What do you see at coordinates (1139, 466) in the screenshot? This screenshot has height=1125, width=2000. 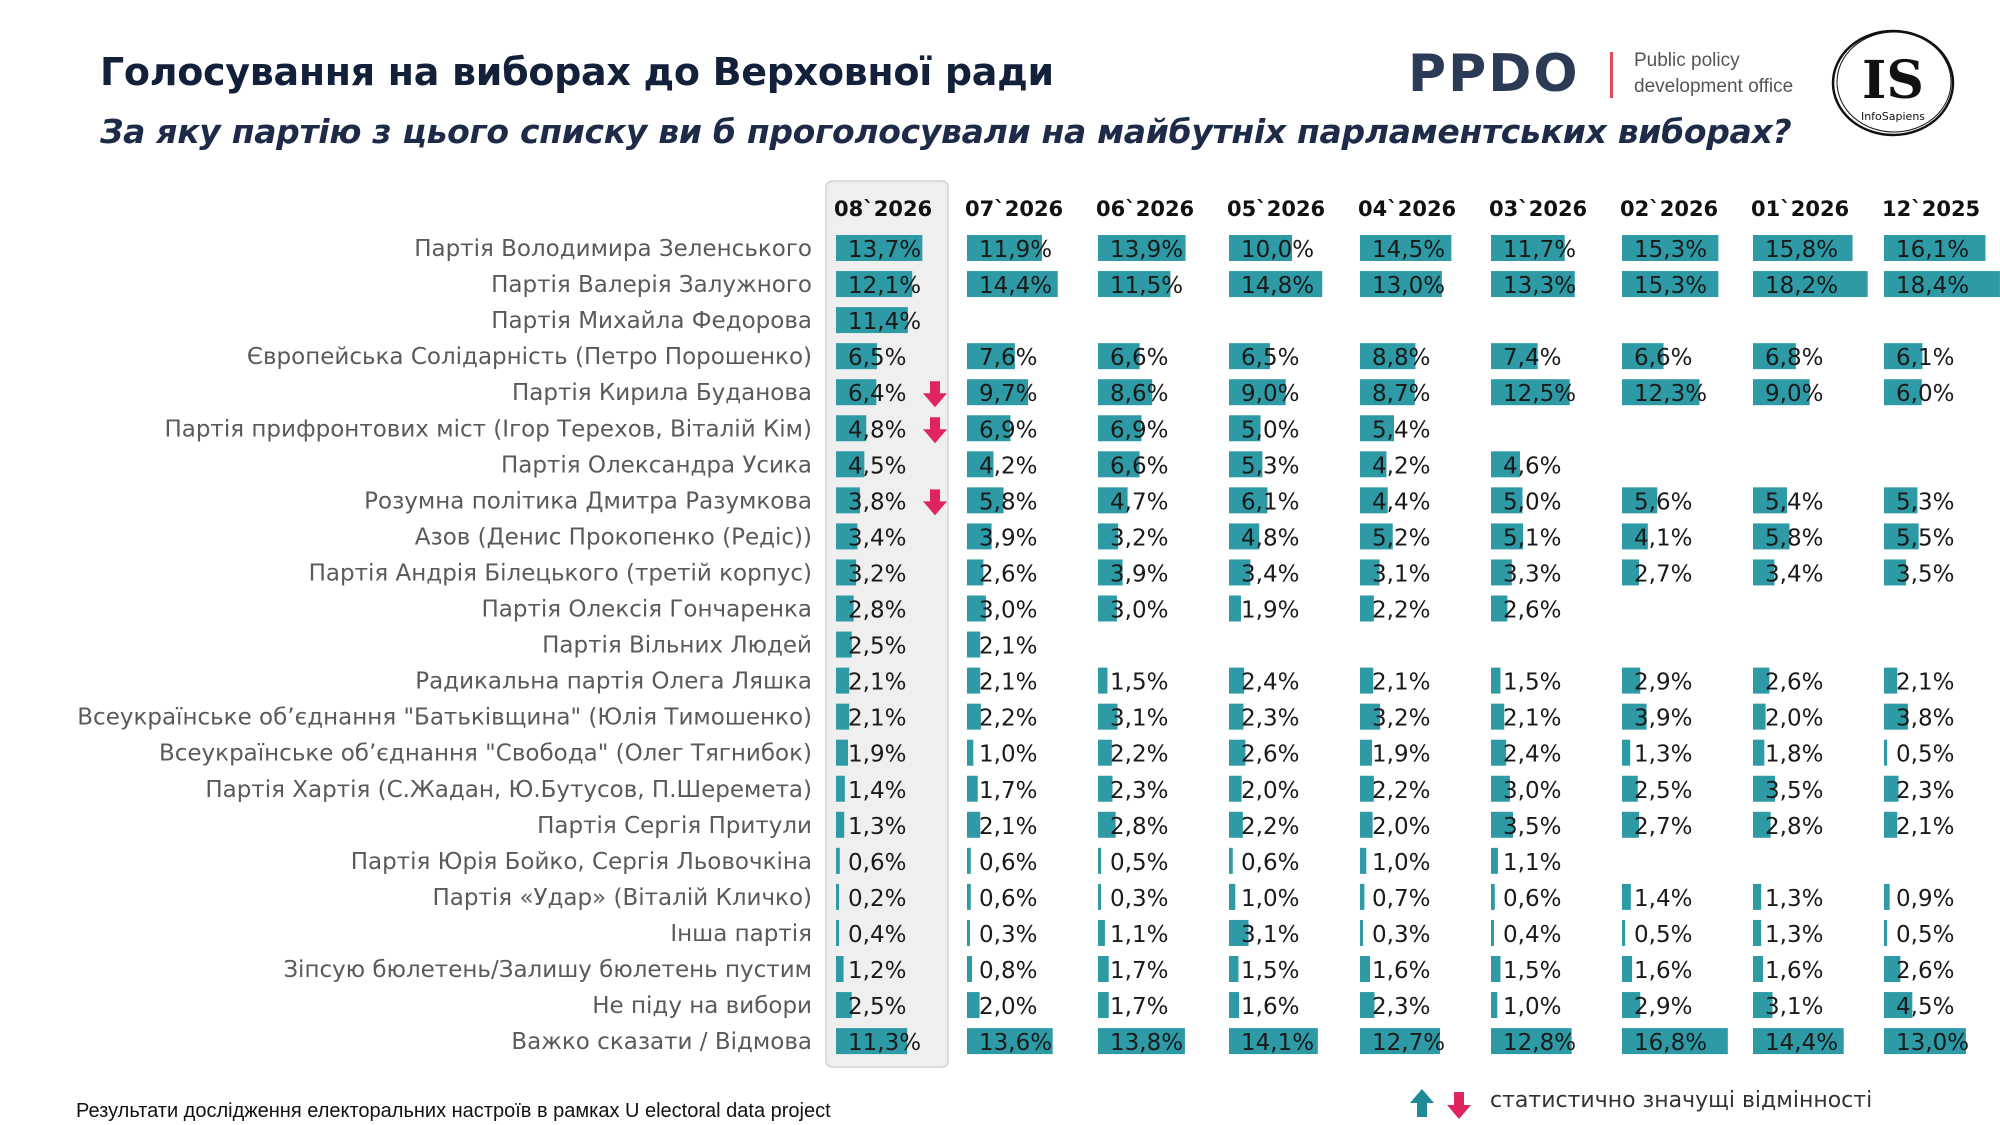 I see `value-label: 6,6%` at bounding box center [1139, 466].